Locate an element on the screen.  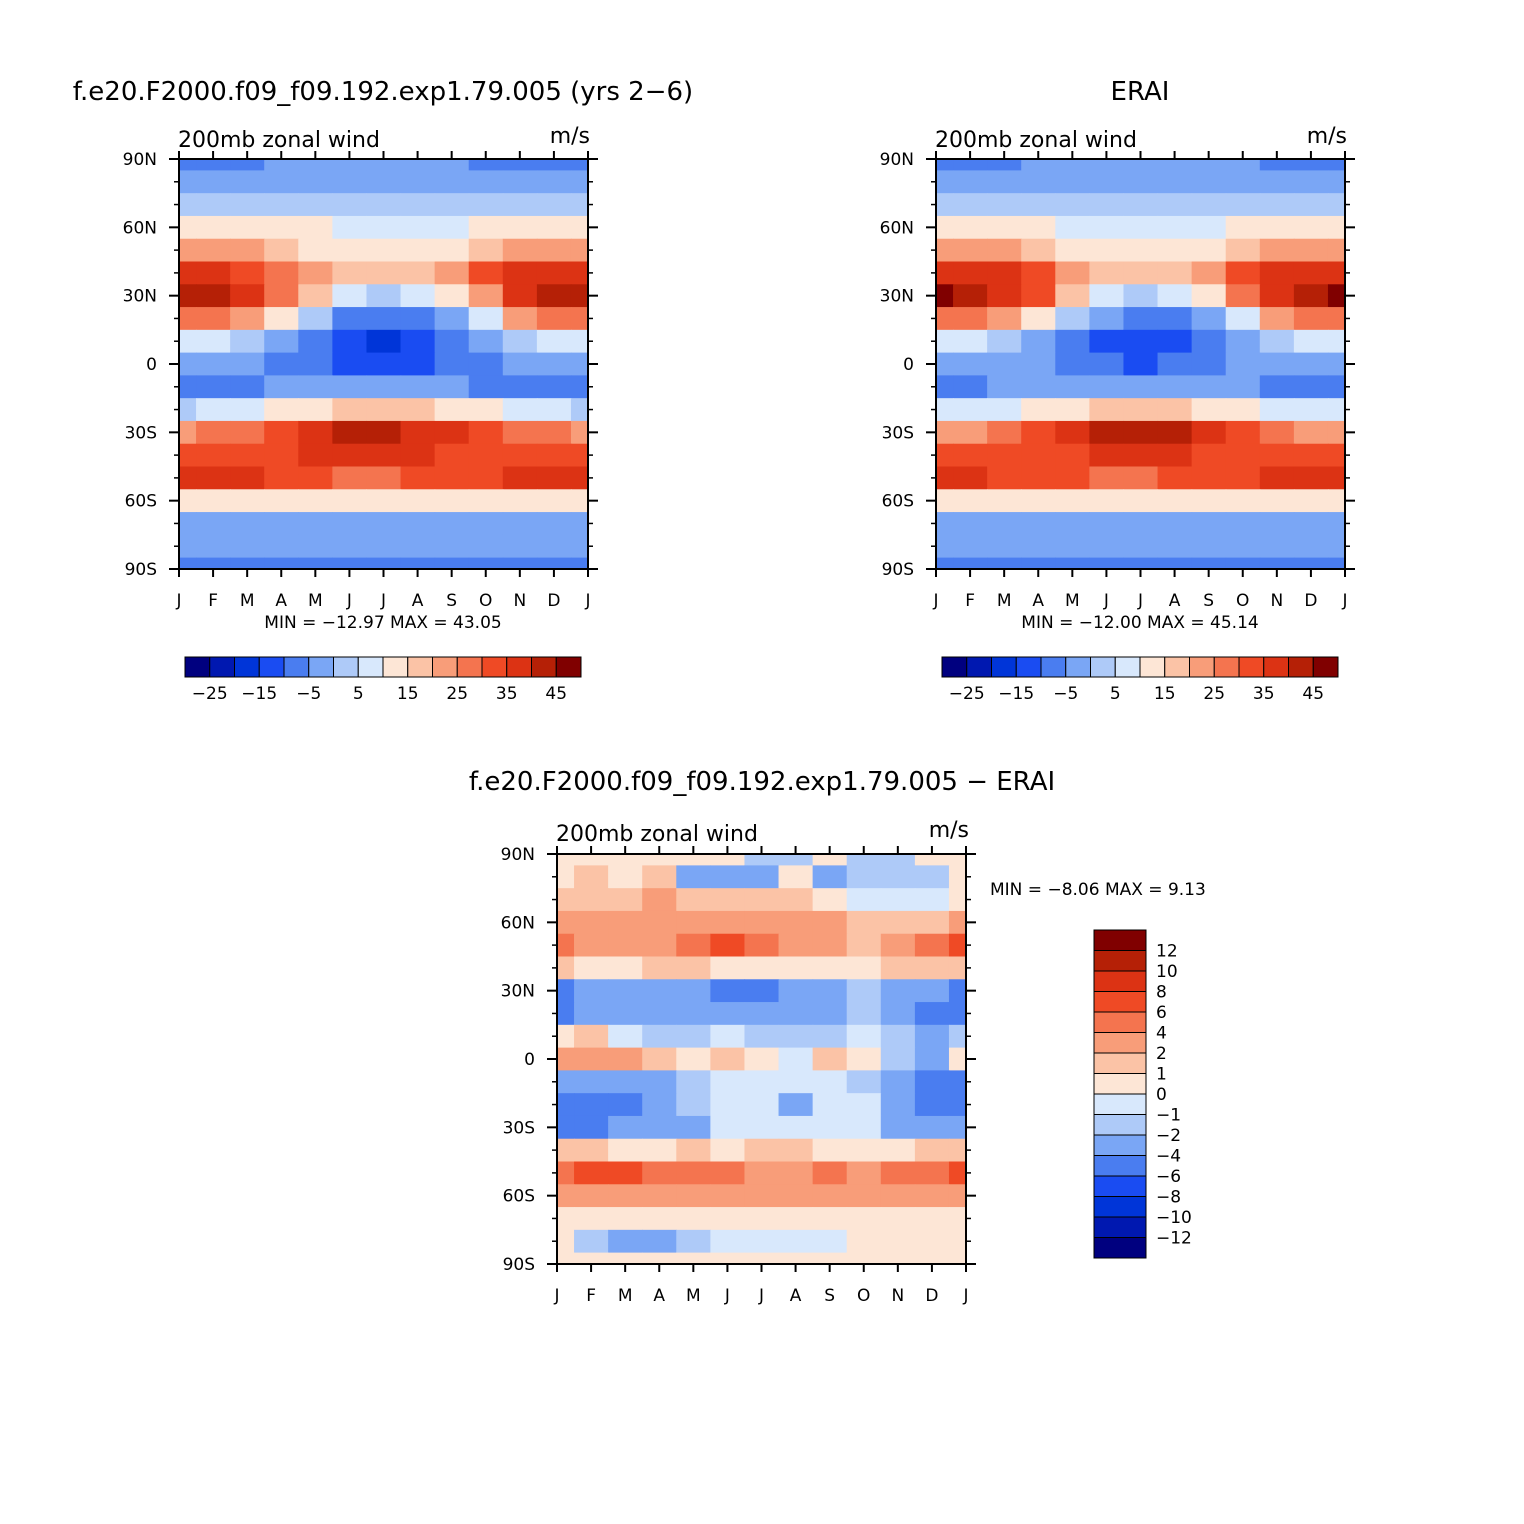
x-tick-label: M is located at coordinates (625, 1296).